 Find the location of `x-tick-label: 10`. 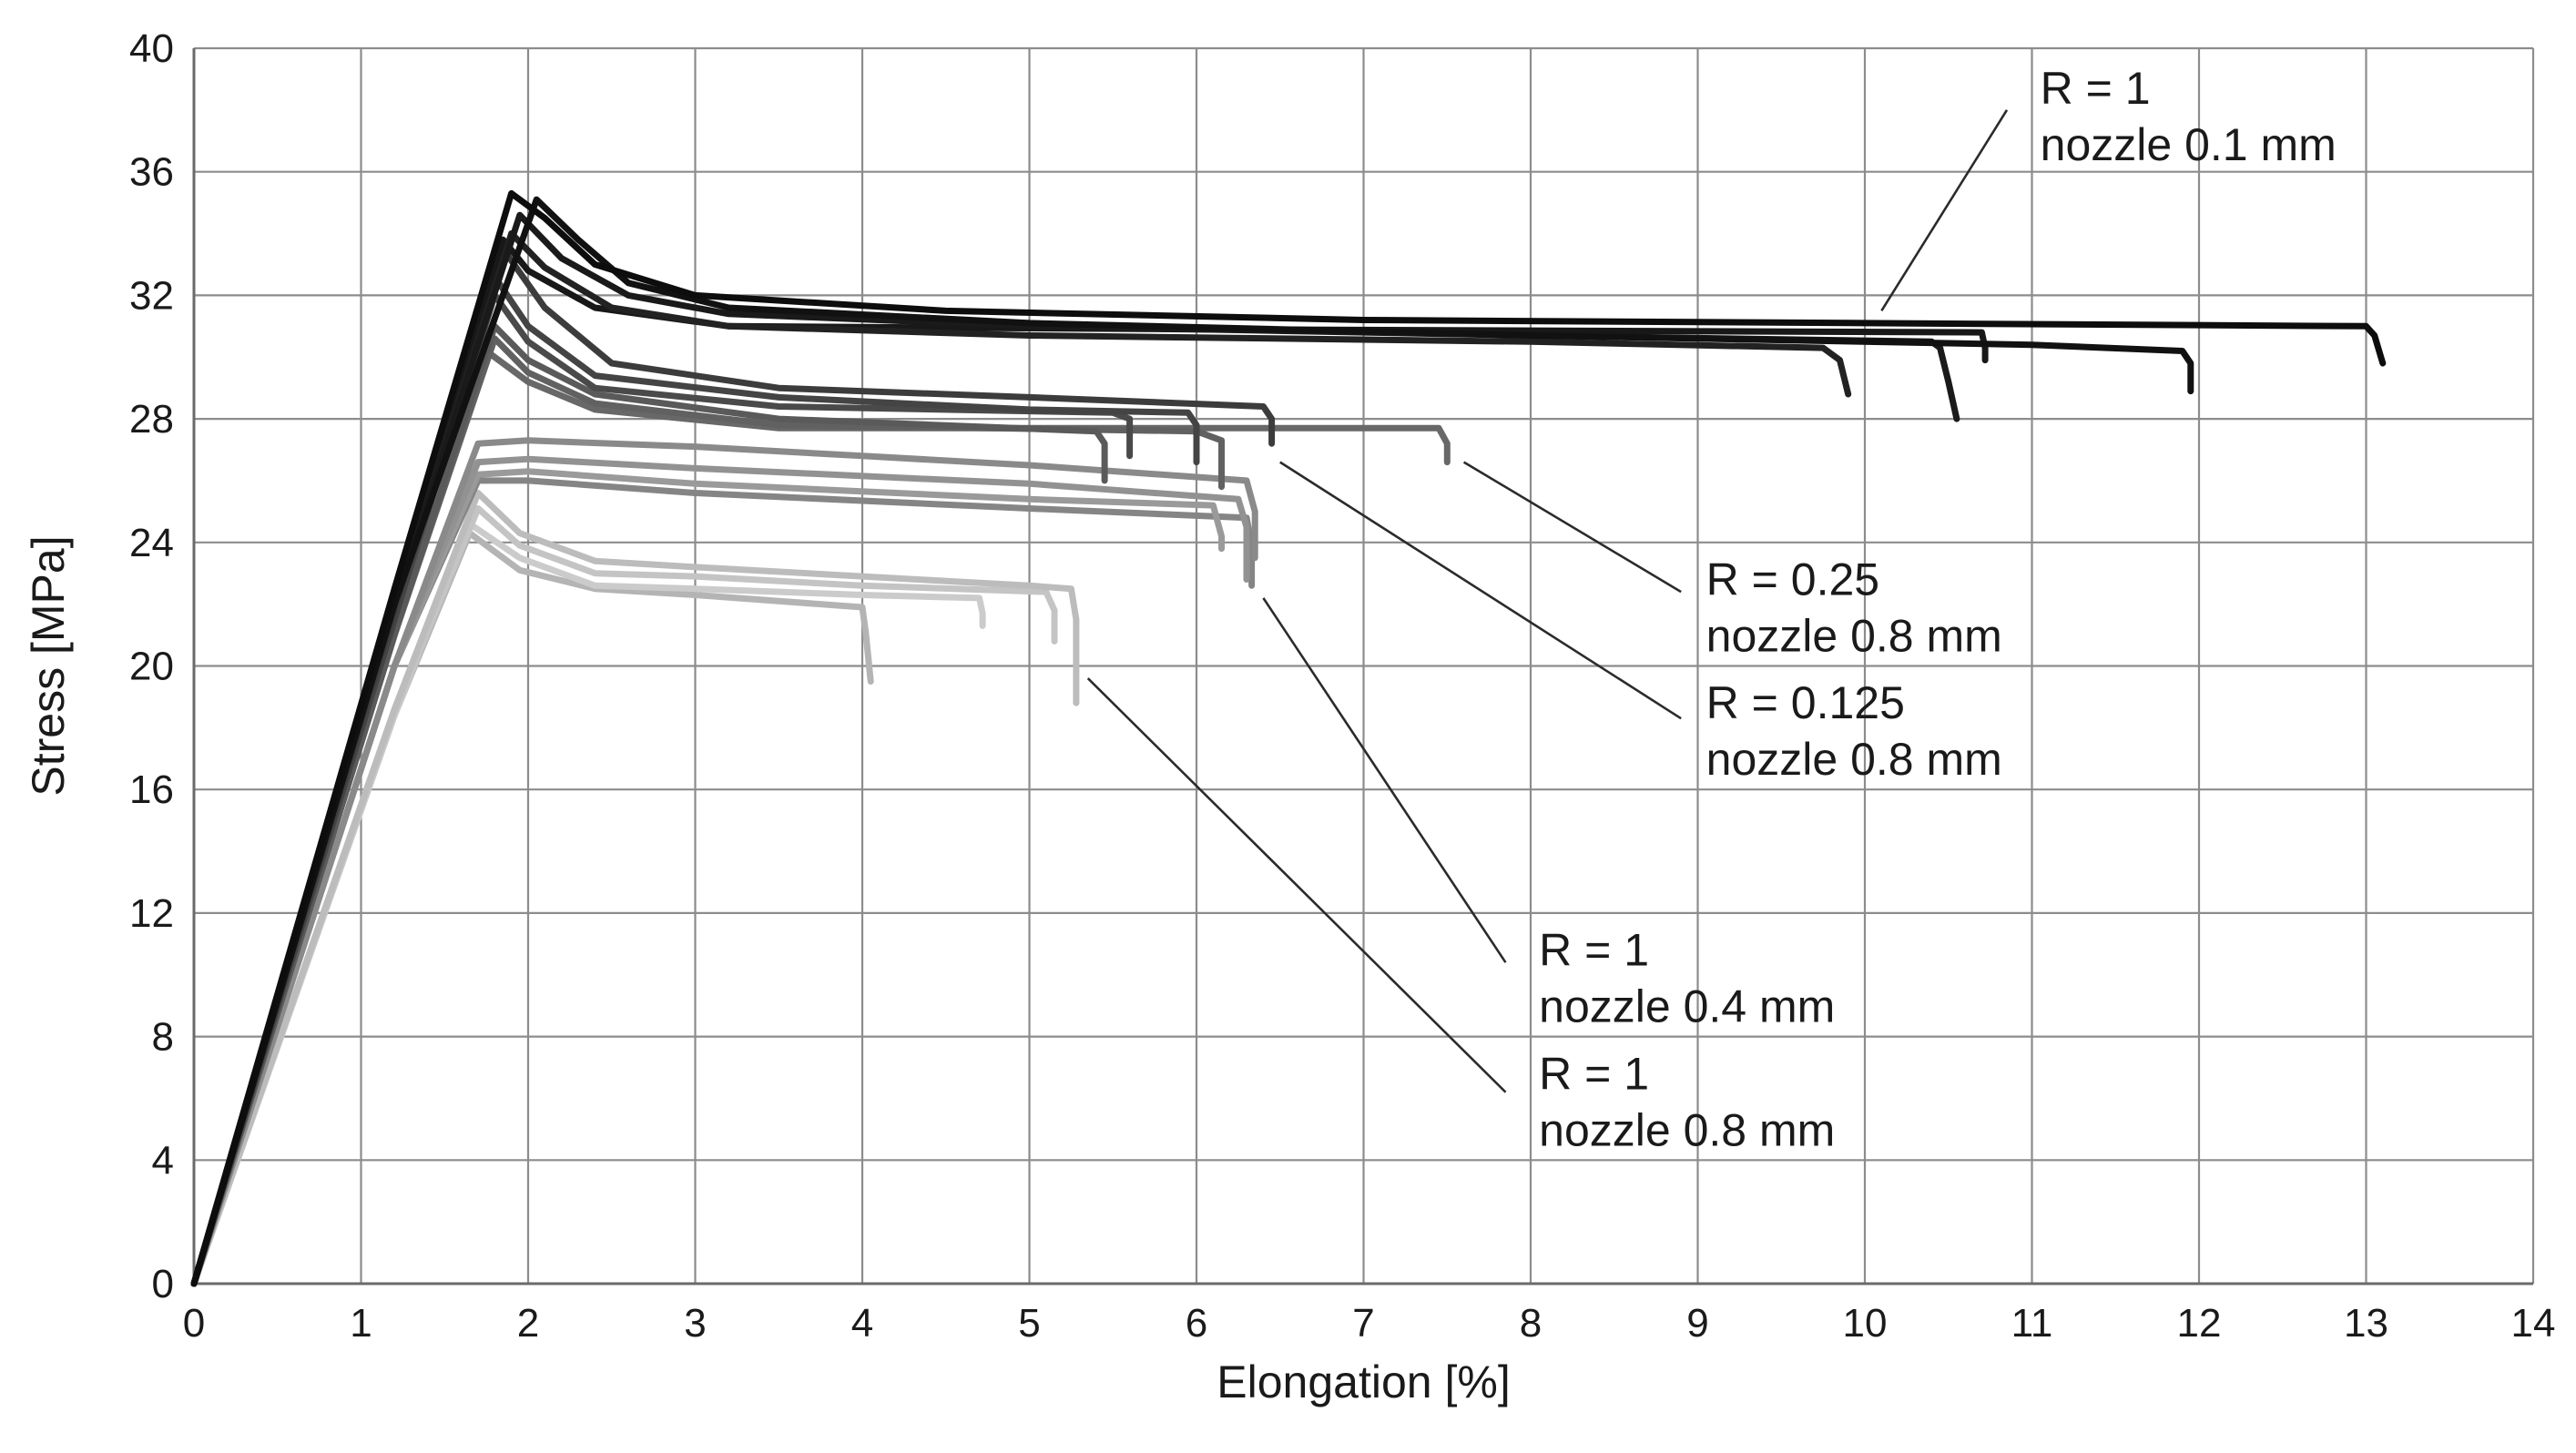

x-tick-label: 10 is located at coordinates (1865, 1323).